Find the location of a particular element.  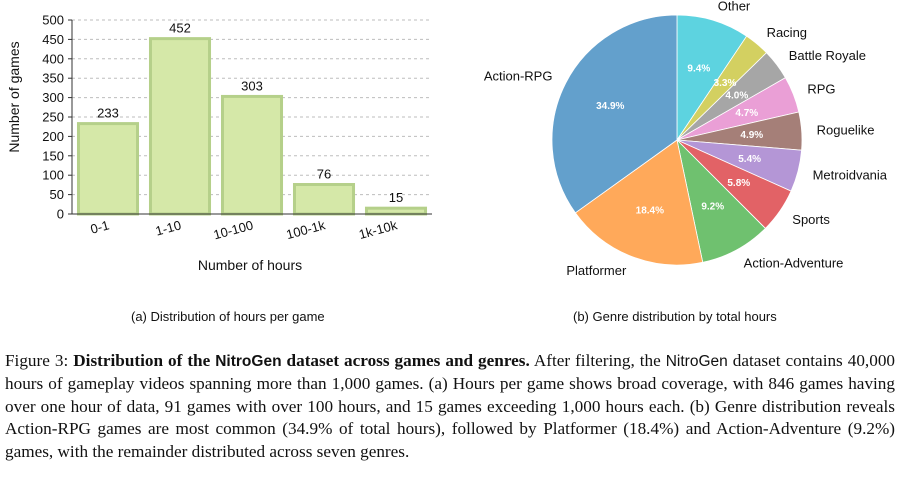

y-tick-label: 250 is located at coordinates (53, 117).